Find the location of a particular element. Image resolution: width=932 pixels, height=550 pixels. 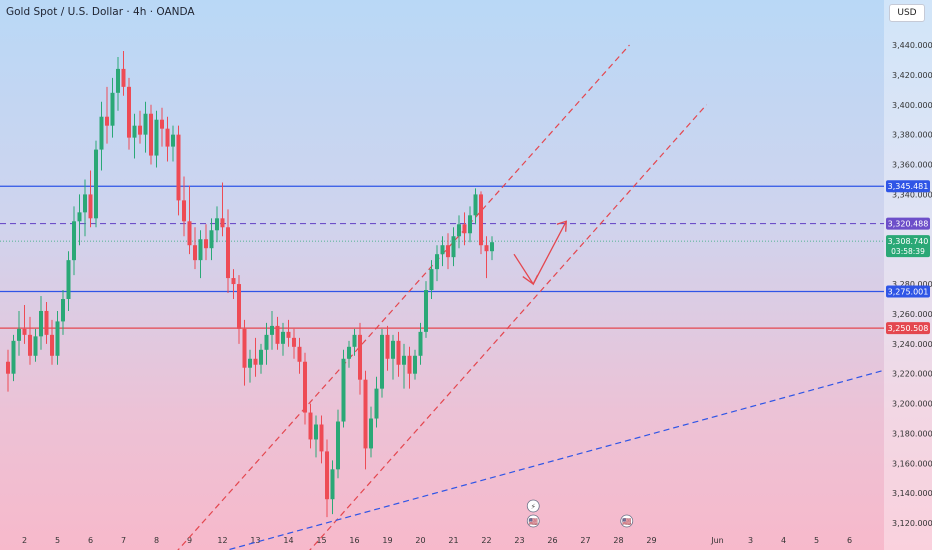

y-tick-label: 3,420.000 is located at coordinates (912, 75).